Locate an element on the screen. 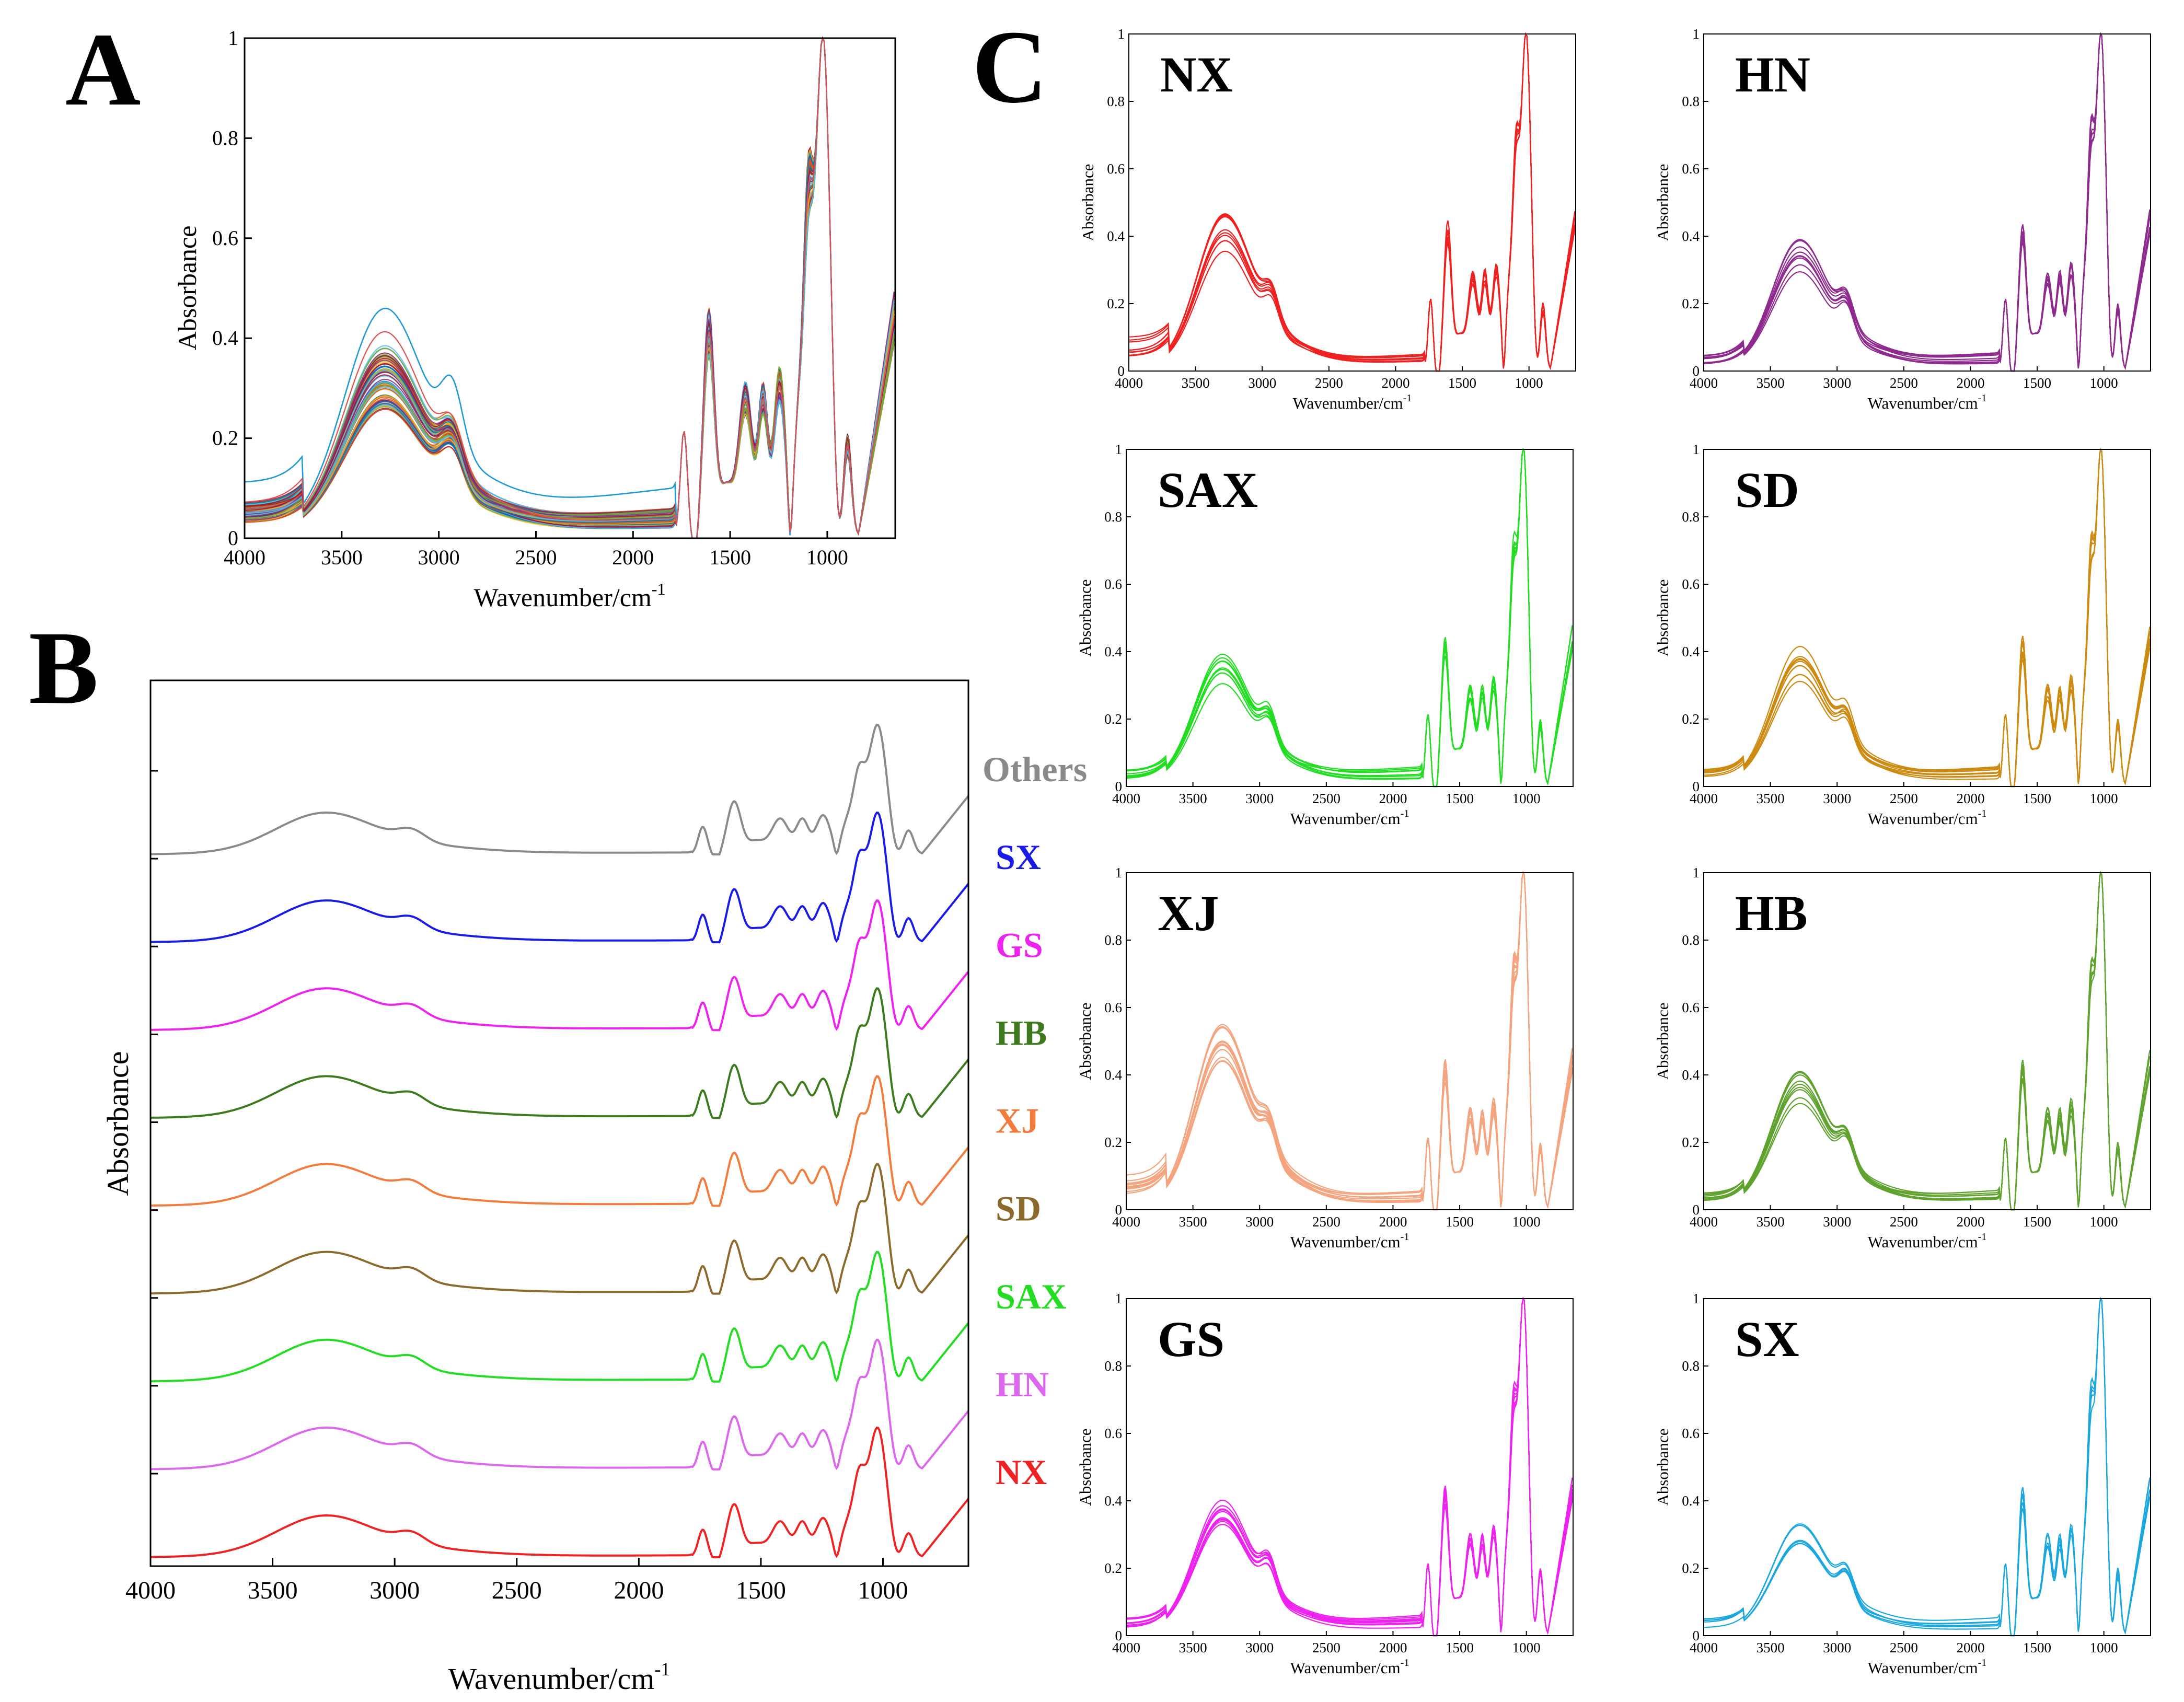 This screenshot has height=1702, width=2184. panel-a-ytick-label: 1 is located at coordinates (233, 38).